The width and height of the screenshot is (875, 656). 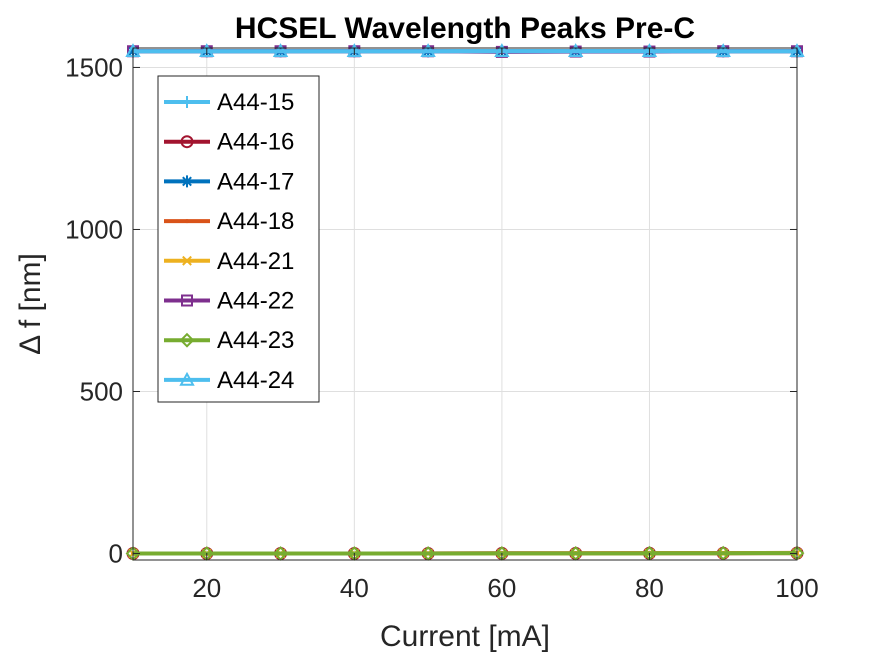 I want to click on x-tick-label: 20, so click(x=206, y=588).